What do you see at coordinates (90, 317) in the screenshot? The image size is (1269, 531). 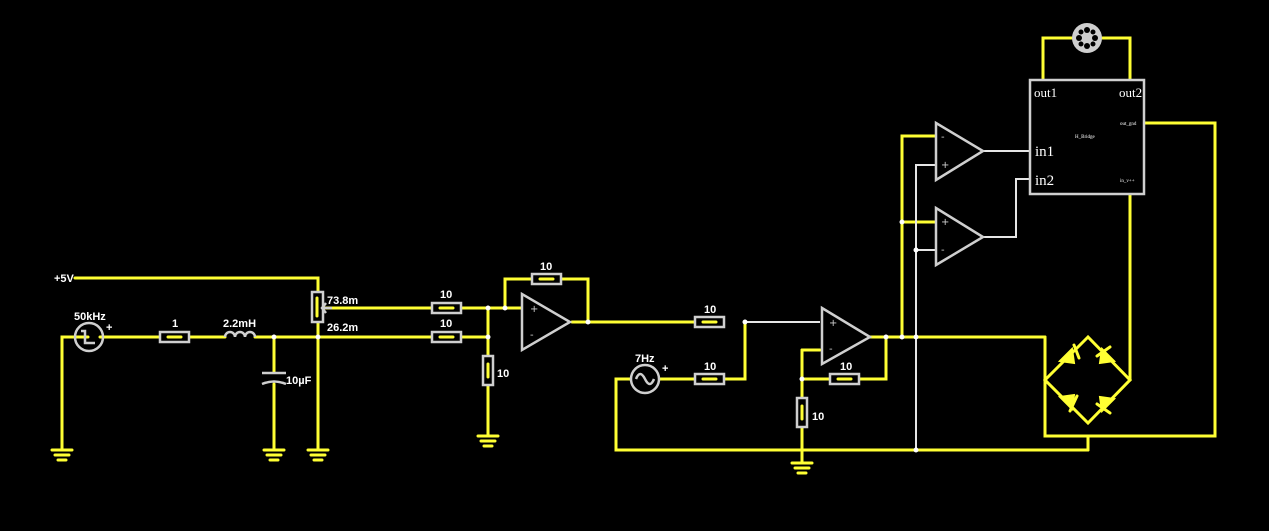 I see `pulse-source-freq: 50kHz` at bounding box center [90, 317].